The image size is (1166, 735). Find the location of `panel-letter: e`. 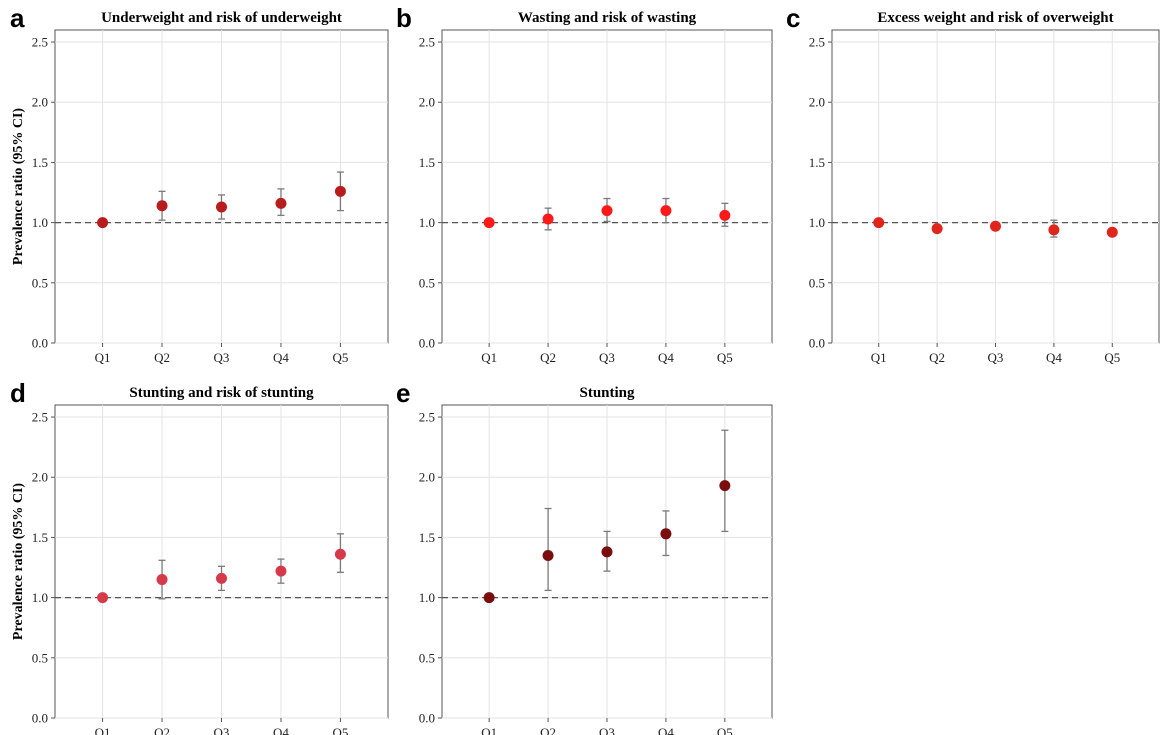

panel-letter: e is located at coordinates (403, 393).